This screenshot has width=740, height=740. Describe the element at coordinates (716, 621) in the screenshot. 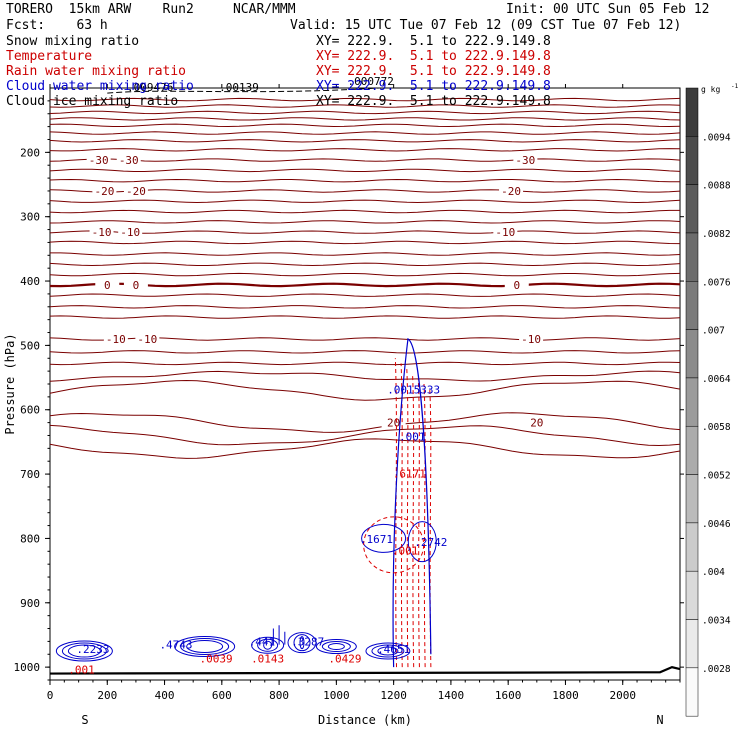

I see `colorbar-label: .0034` at that location.